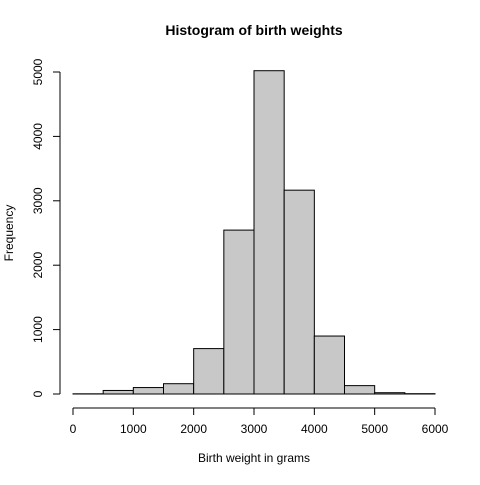  Describe the element at coordinates (45, 227) in the screenshot. I see `y-axis: 0 1000 2000 3000 4000 5000` at that location.